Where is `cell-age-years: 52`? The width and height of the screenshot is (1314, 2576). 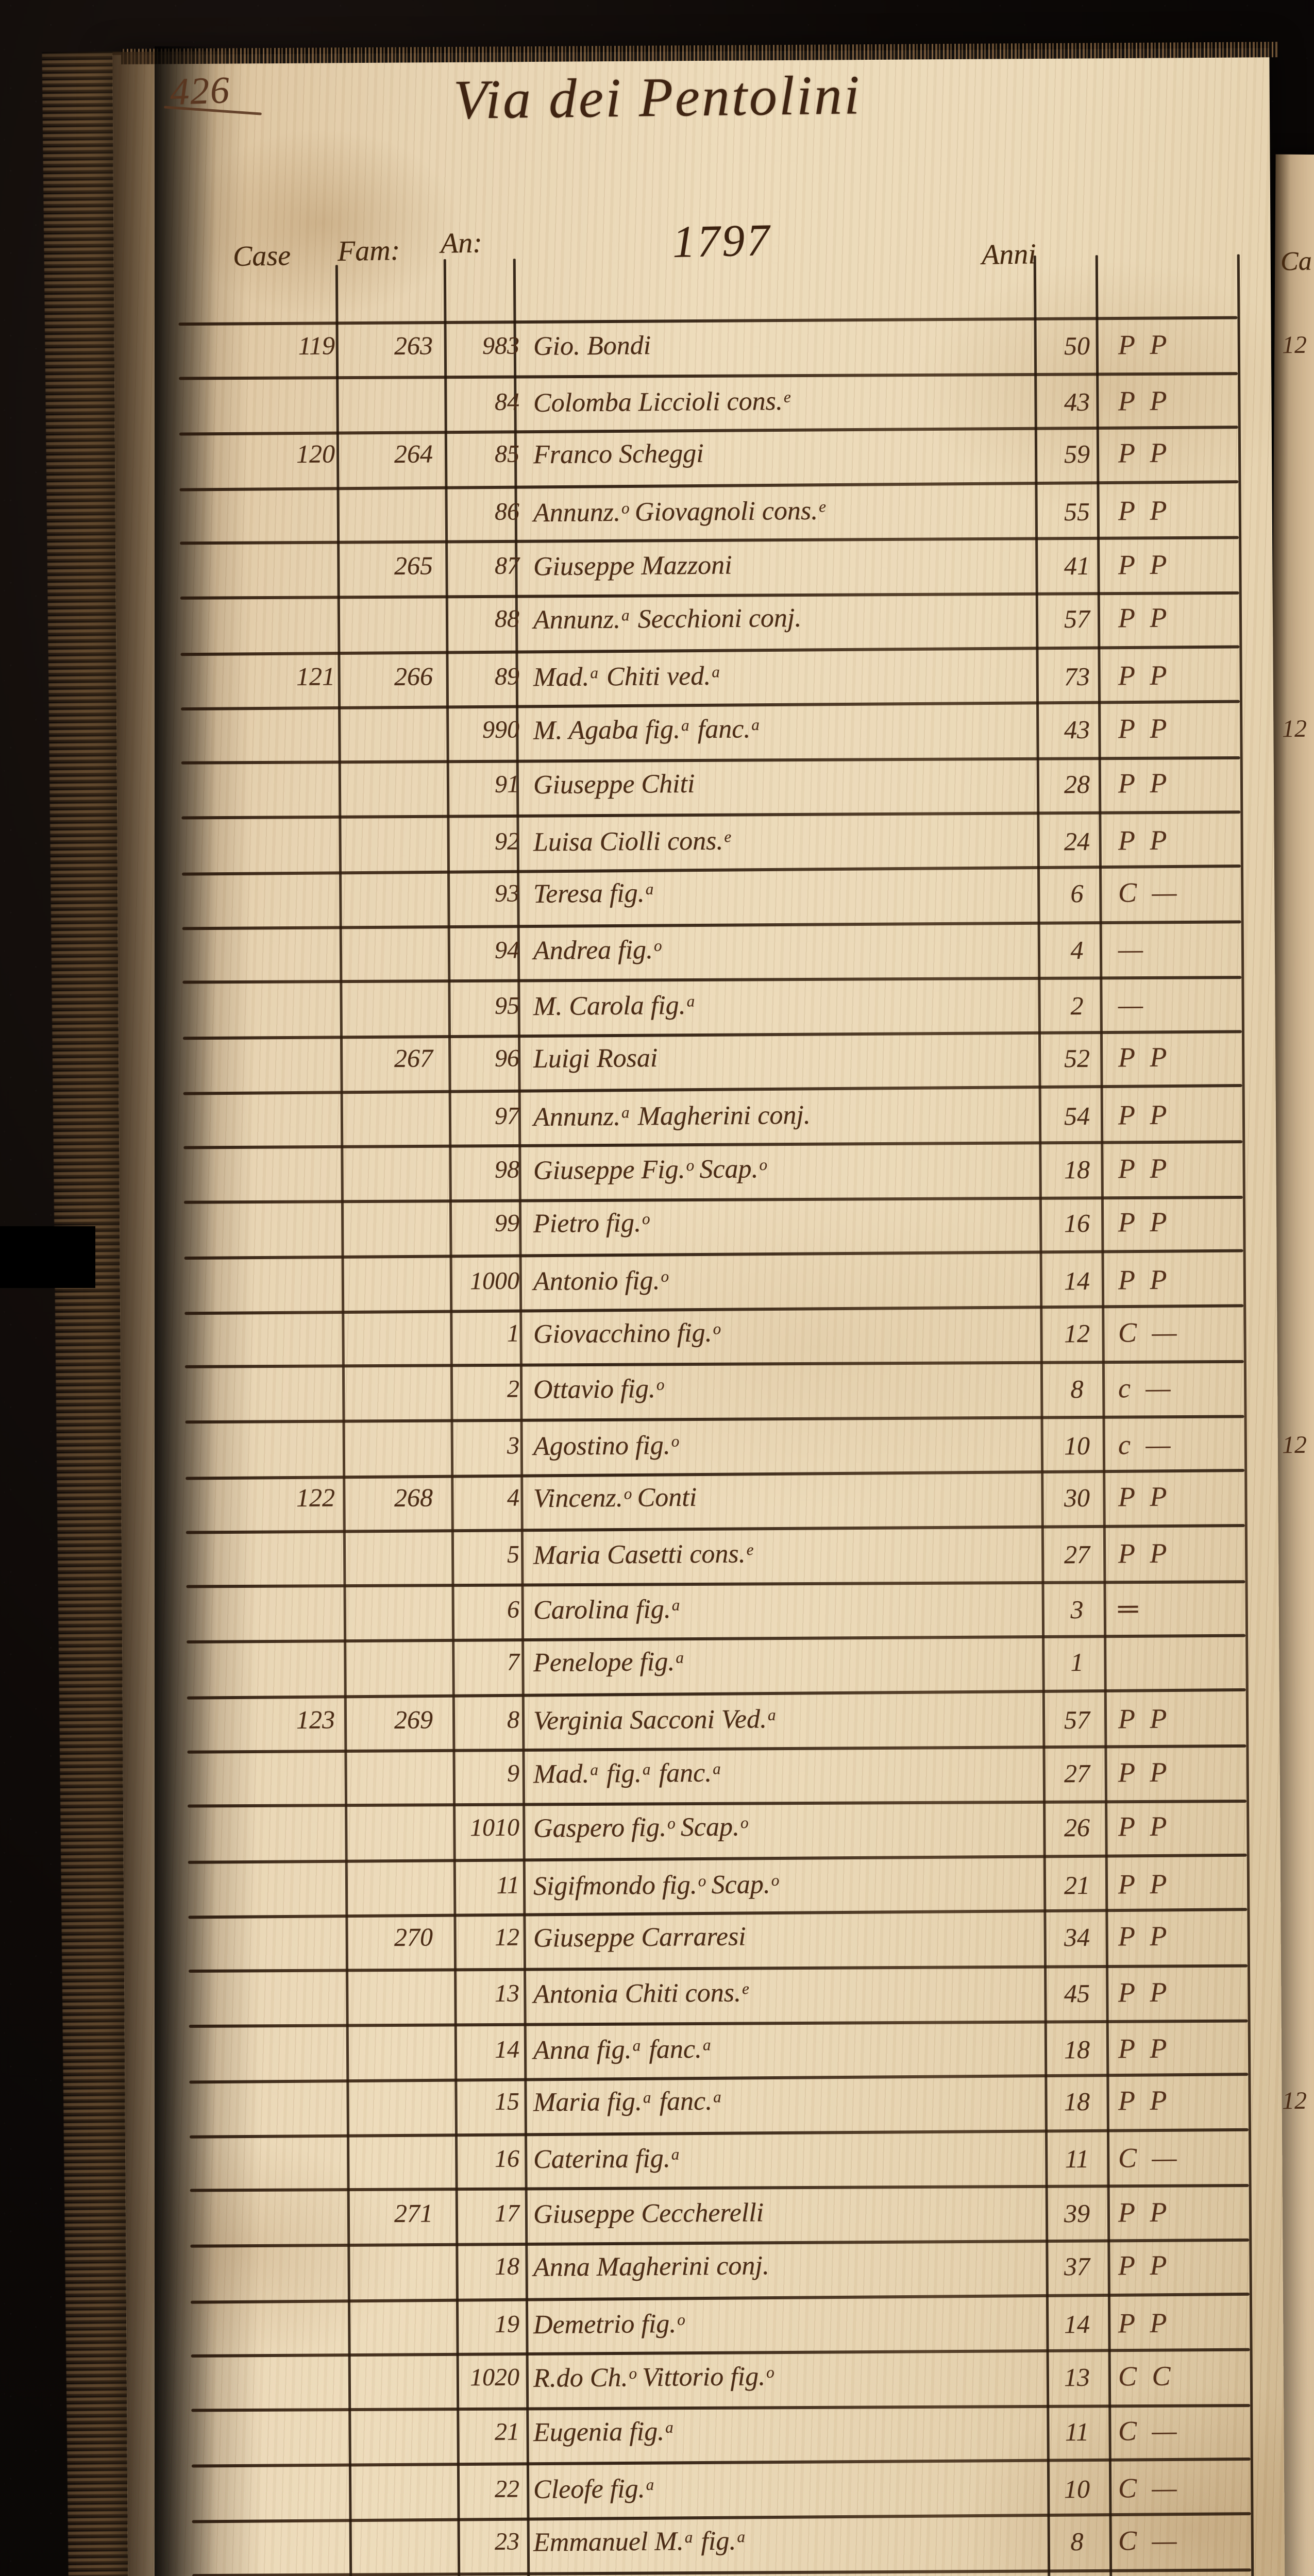 cell-age-years: 52 is located at coordinates (1077, 1058).